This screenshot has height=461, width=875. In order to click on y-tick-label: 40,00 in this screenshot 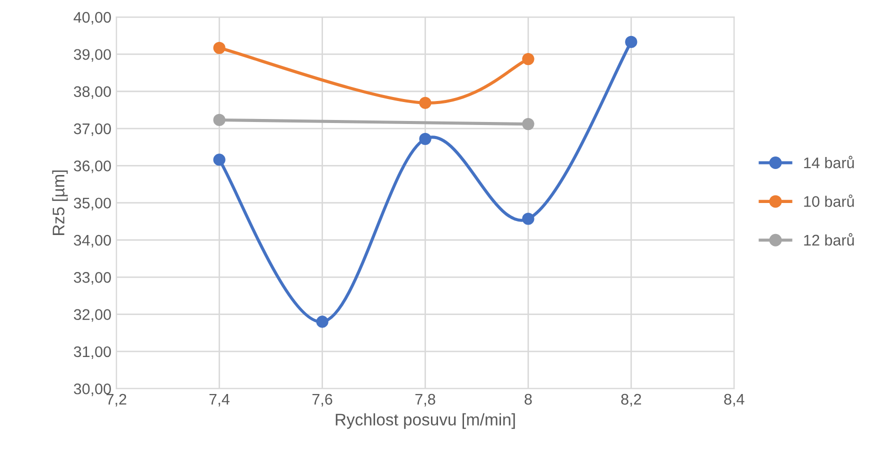, I will do `click(92, 18)`.